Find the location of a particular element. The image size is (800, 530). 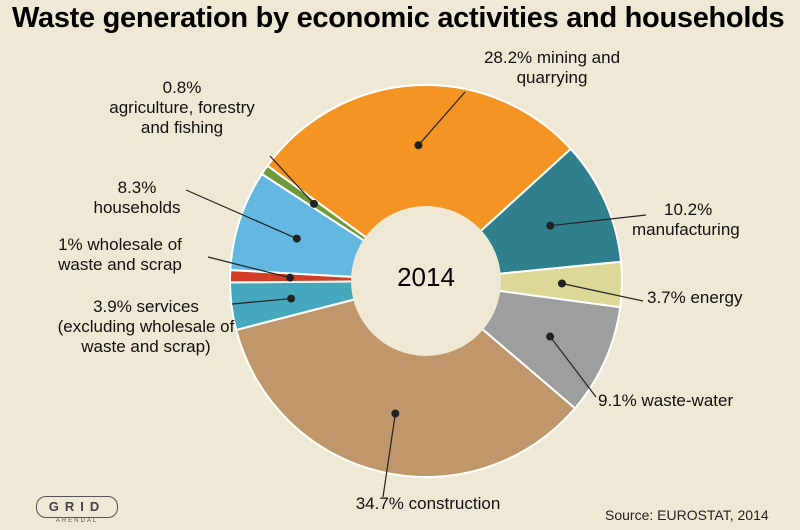

label-agriculture-forestry-fishing: 0.8% agriculture, forestry and fishing is located at coordinates (182, 107).